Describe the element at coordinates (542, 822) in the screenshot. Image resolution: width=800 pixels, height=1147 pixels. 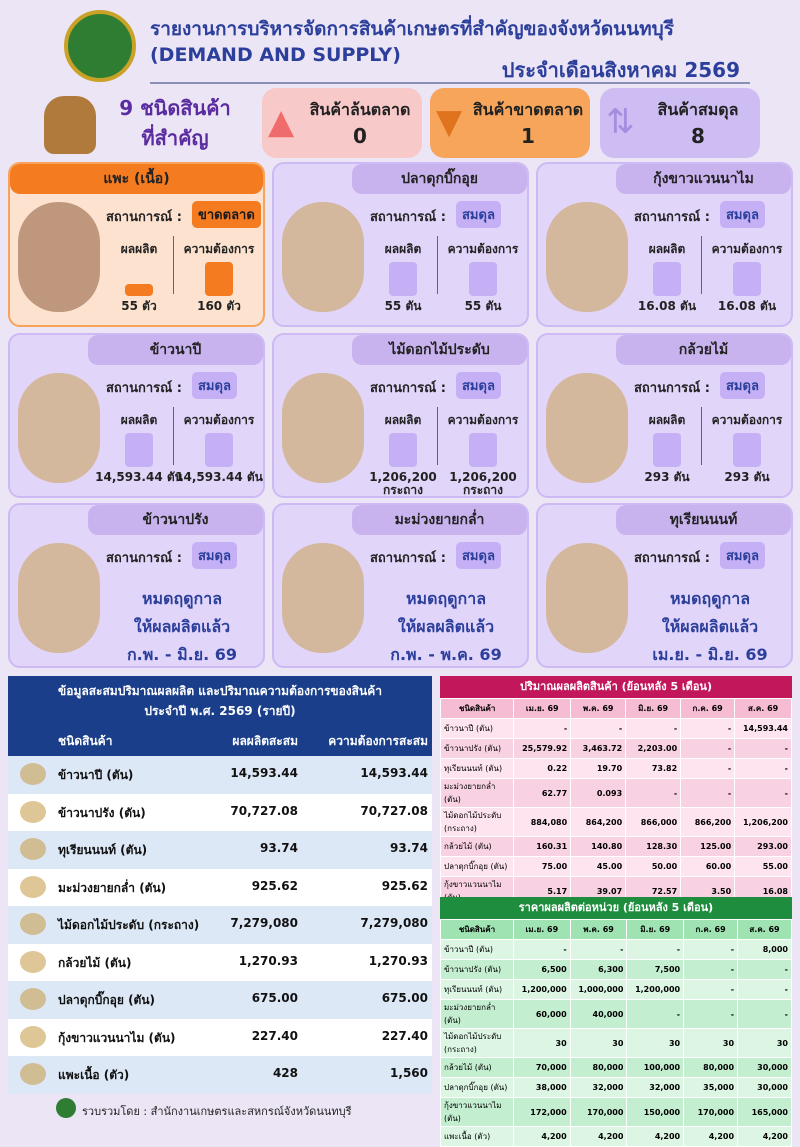
I see `table-cell: 884,080` at that location.